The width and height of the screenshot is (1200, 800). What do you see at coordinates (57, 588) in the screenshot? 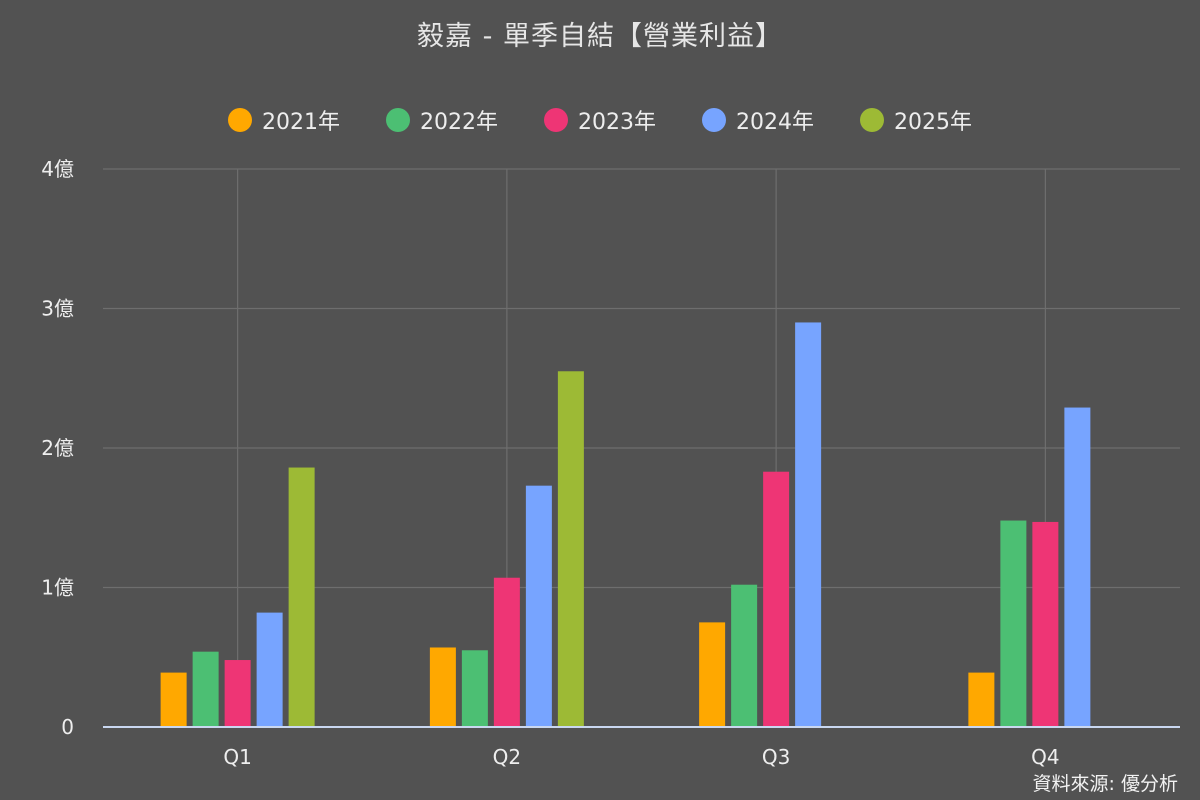
I see `y-tick-label: 1億` at bounding box center [57, 588].